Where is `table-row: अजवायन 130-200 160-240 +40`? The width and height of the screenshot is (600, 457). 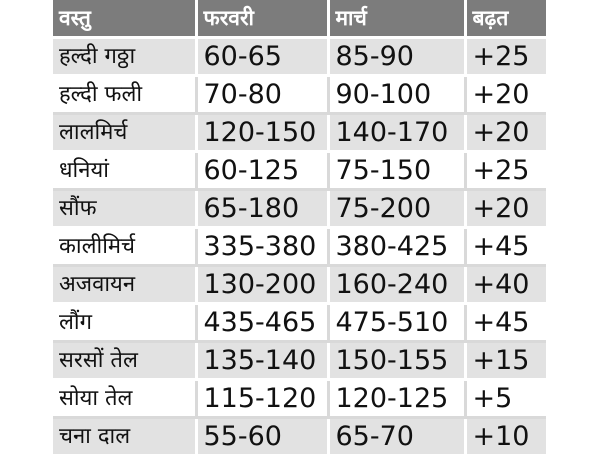
table-row: अजवायन 130-200 160-240 +40 is located at coordinates (299, 285).